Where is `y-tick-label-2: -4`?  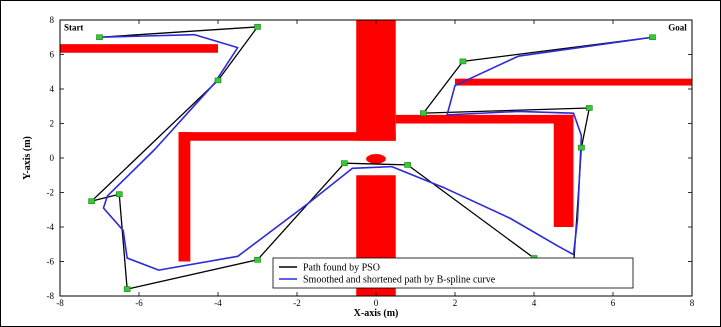 y-tick-label-2: -4 is located at coordinates (51, 227).